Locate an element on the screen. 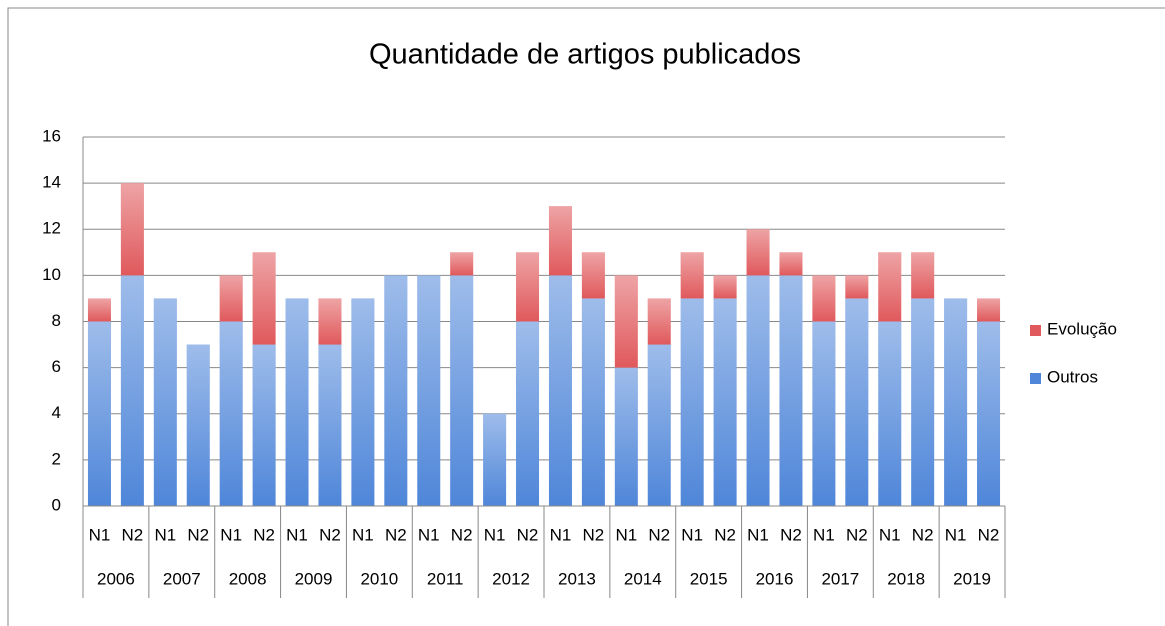 The width and height of the screenshot is (1165, 626). y-tick-label: 8 is located at coordinates (56, 320).